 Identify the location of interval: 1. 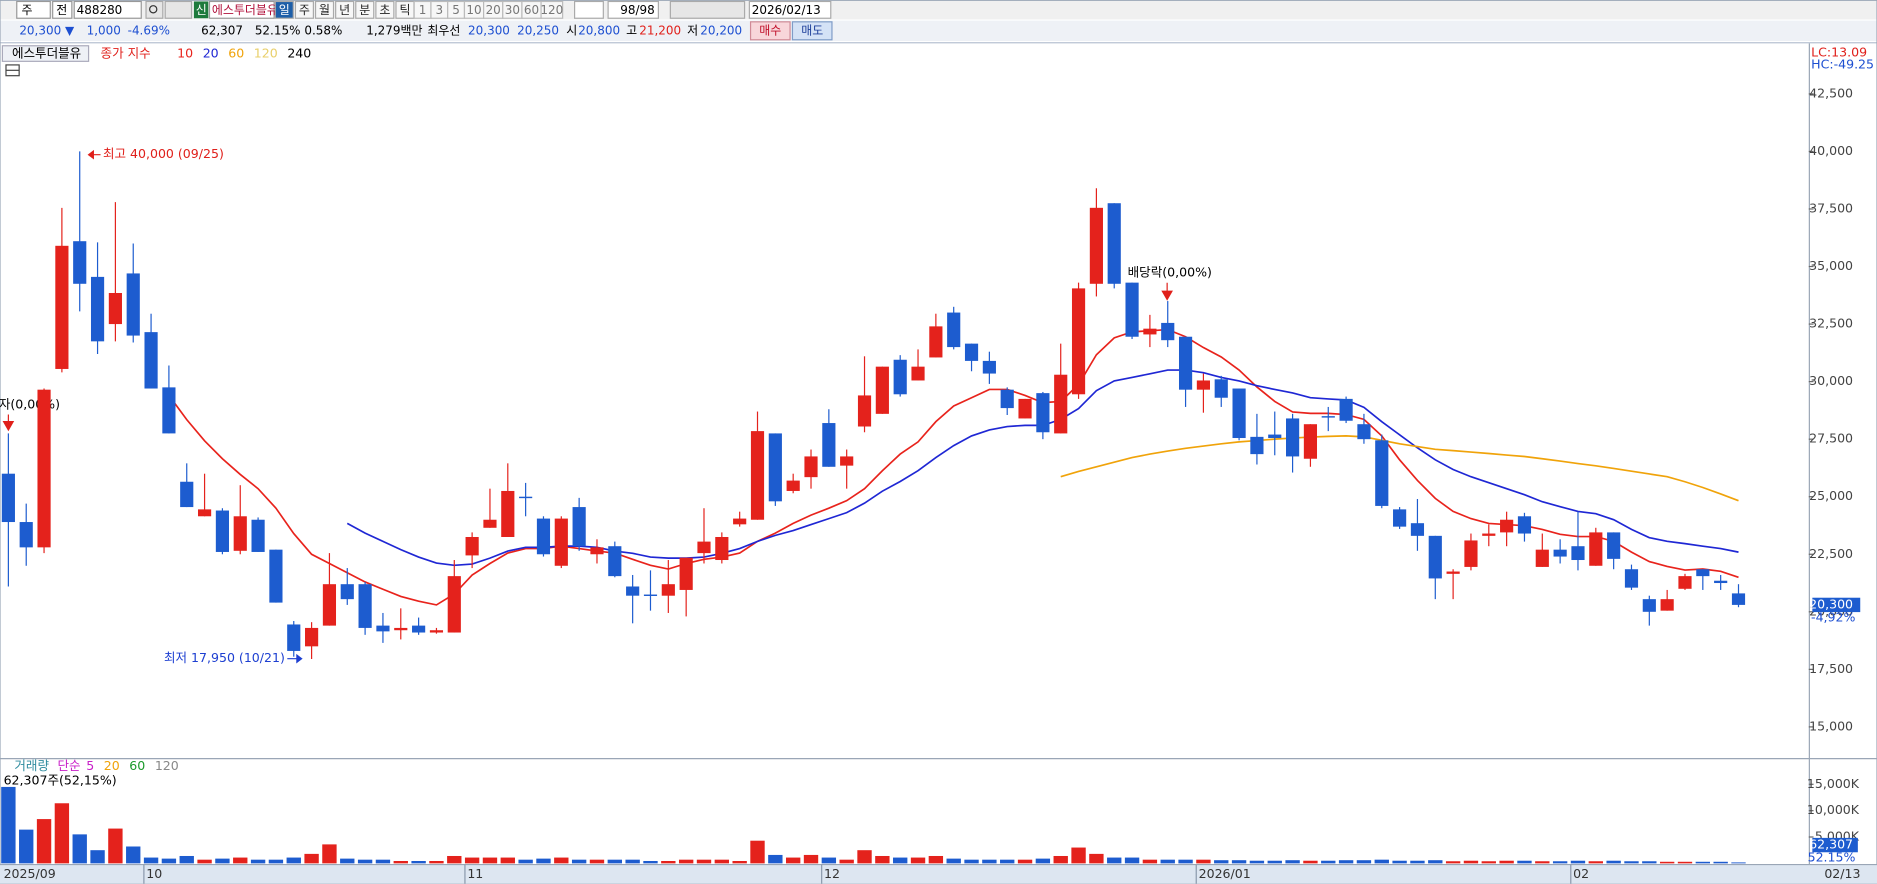
(423, 10).